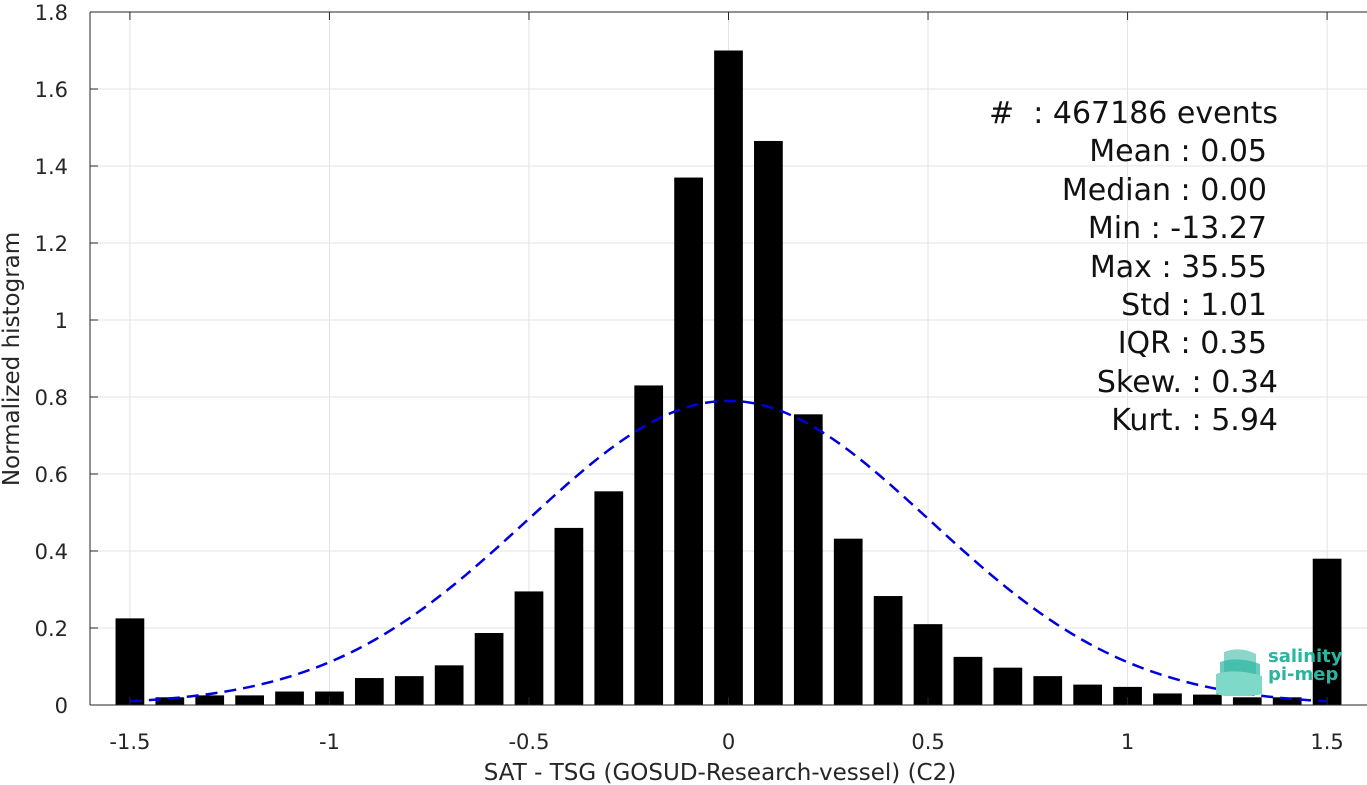 This screenshot has height=785, width=1367. I want to click on x-axis-label: SAT - TSG (GOSUD-Research-vessel) (C2), so click(720, 772).